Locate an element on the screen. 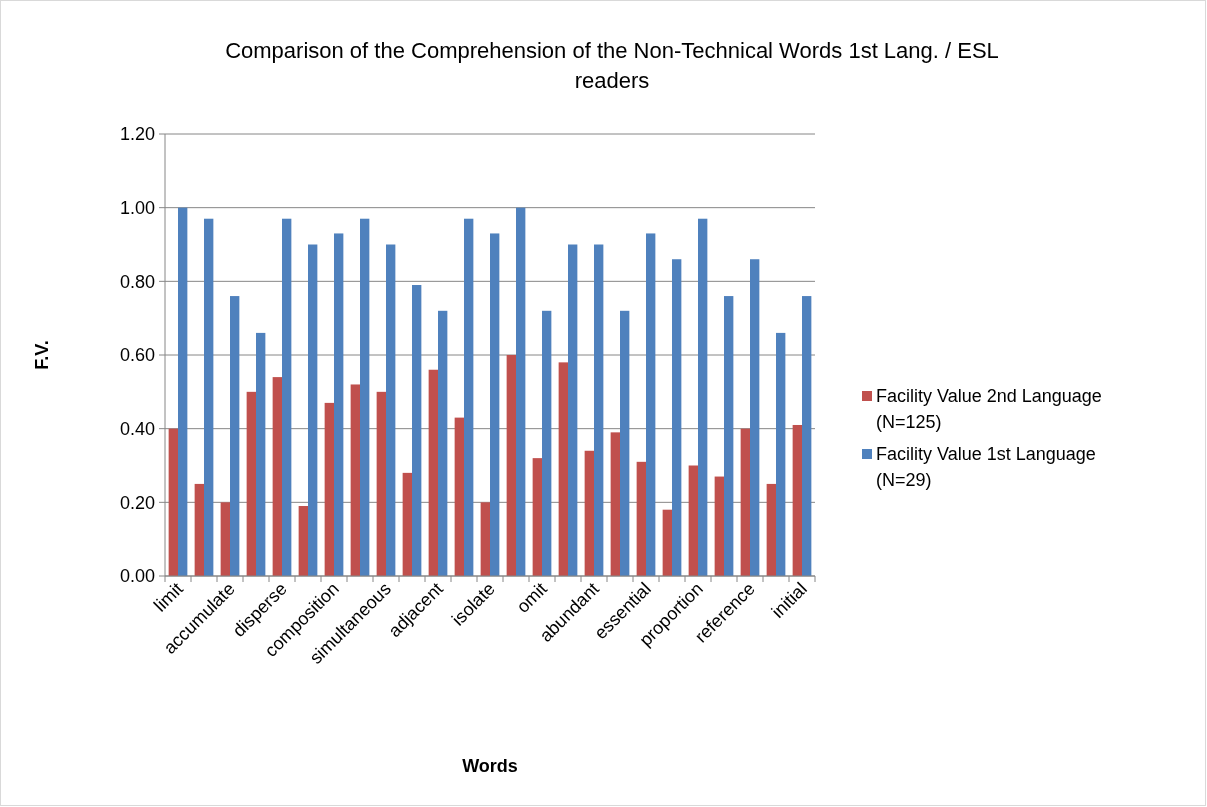 The width and height of the screenshot is (1207, 807). y-tick-label: 0.60 is located at coordinates (137, 355).